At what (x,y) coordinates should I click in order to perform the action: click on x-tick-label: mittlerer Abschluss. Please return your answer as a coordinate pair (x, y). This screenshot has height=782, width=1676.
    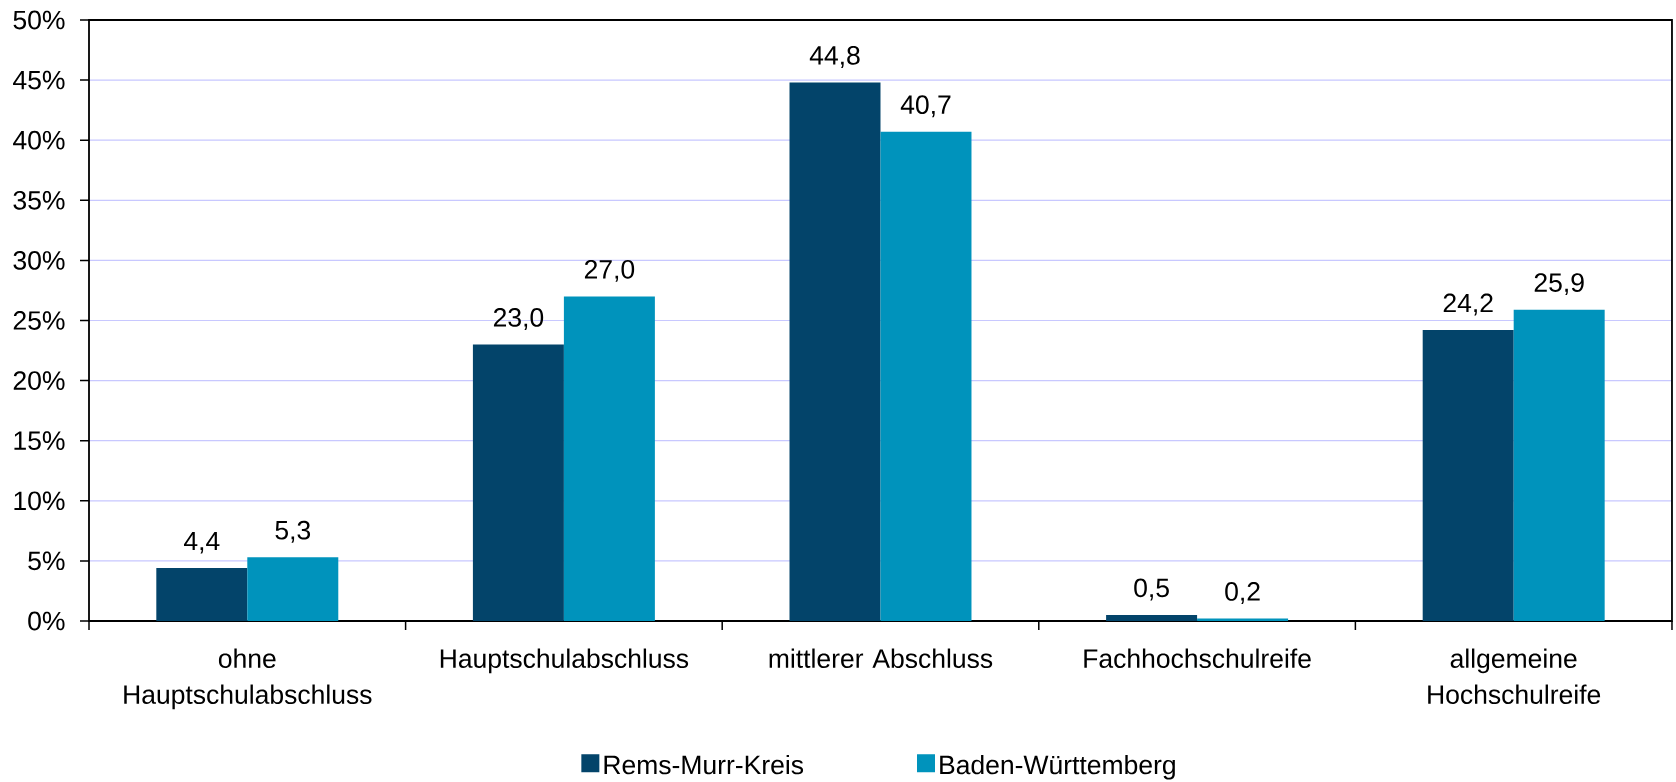
    Looking at the image, I should click on (881, 658).